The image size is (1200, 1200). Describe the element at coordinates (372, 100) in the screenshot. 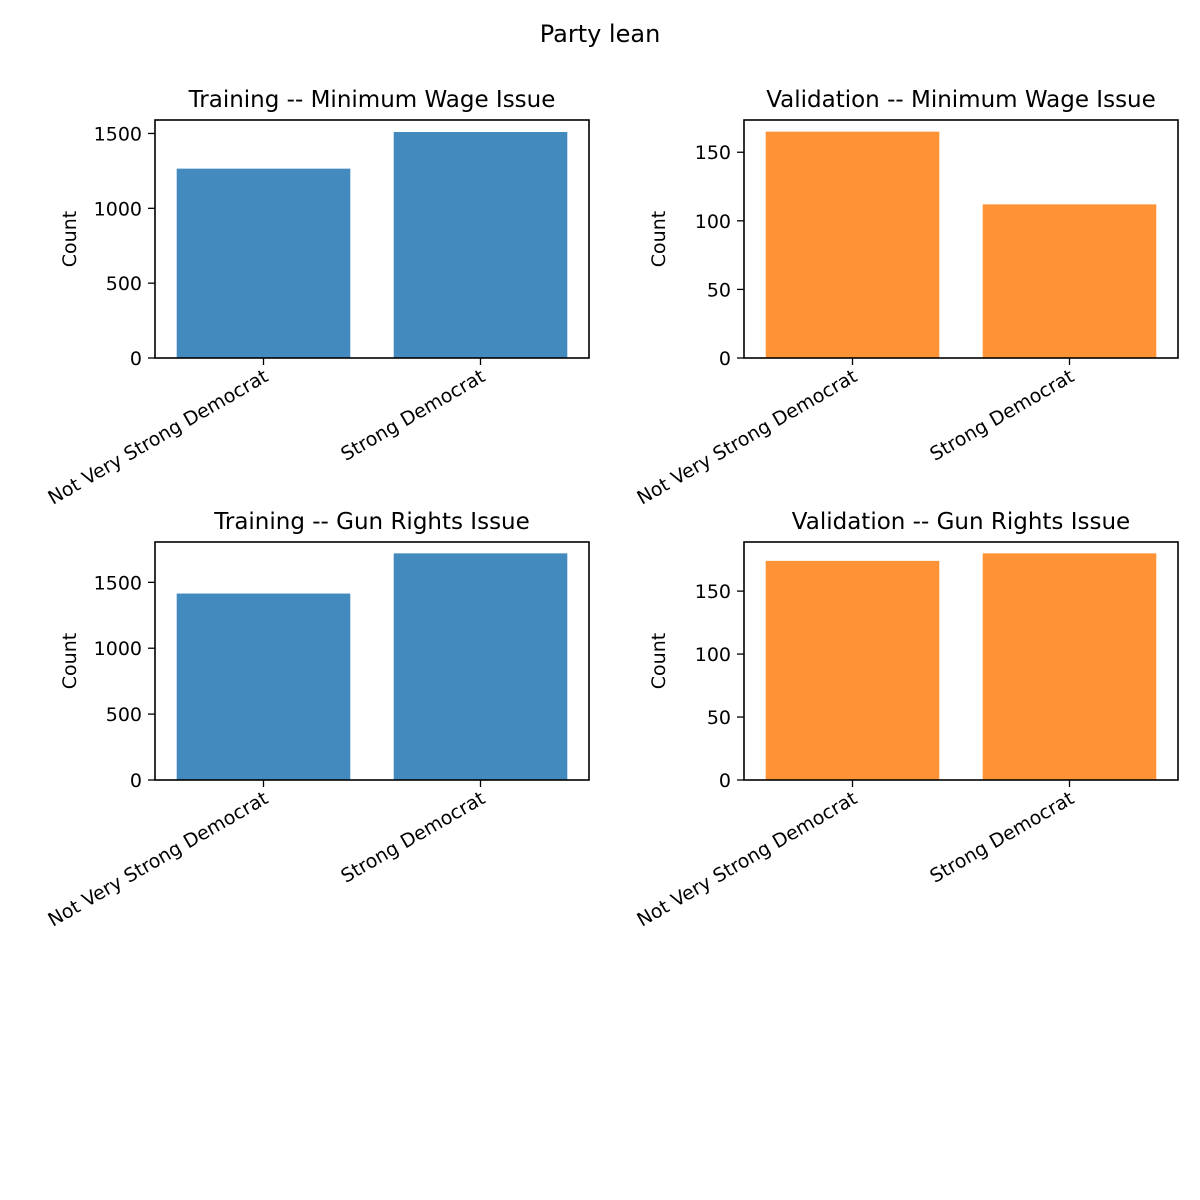

I see `chart-title: Training -- Minimum Wage Issue` at that location.